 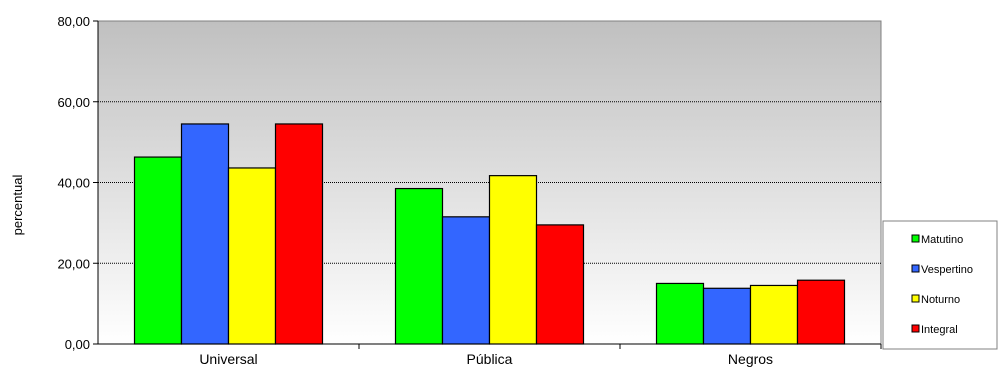 I want to click on legend: Matutino Vespertino Noturno Integral, so click(x=940, y=285).